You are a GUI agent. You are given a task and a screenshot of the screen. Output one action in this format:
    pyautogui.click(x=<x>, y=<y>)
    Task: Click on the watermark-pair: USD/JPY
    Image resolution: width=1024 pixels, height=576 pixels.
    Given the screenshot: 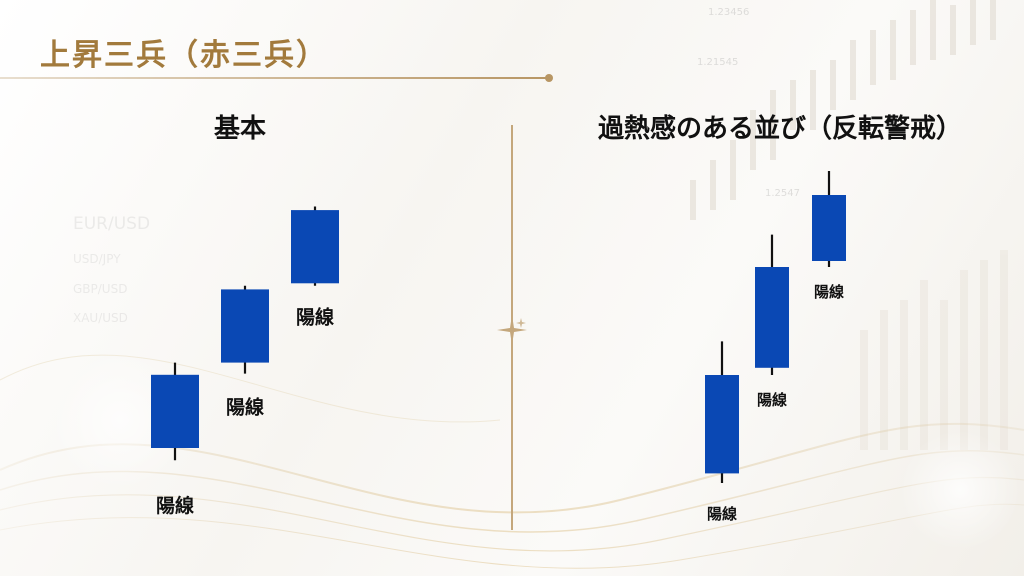 What is the action you would take?
    pyautogui.click(x=97, y=259)
    